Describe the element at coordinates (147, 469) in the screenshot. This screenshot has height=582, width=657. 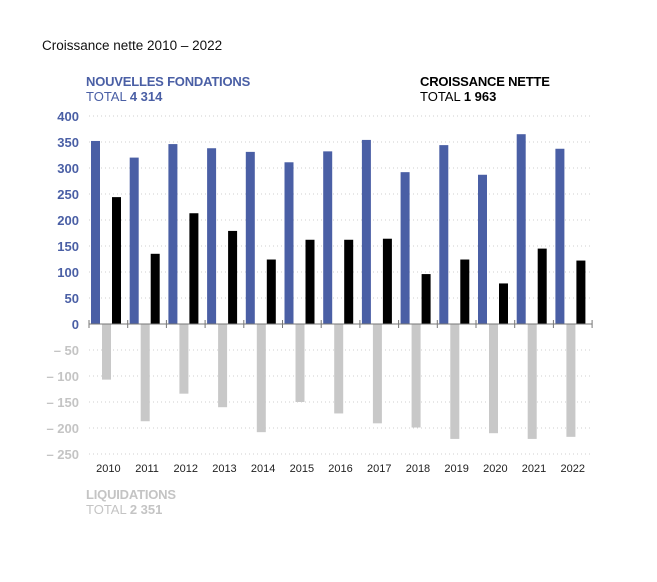
I see `x-tick-label: 2011` at that location.